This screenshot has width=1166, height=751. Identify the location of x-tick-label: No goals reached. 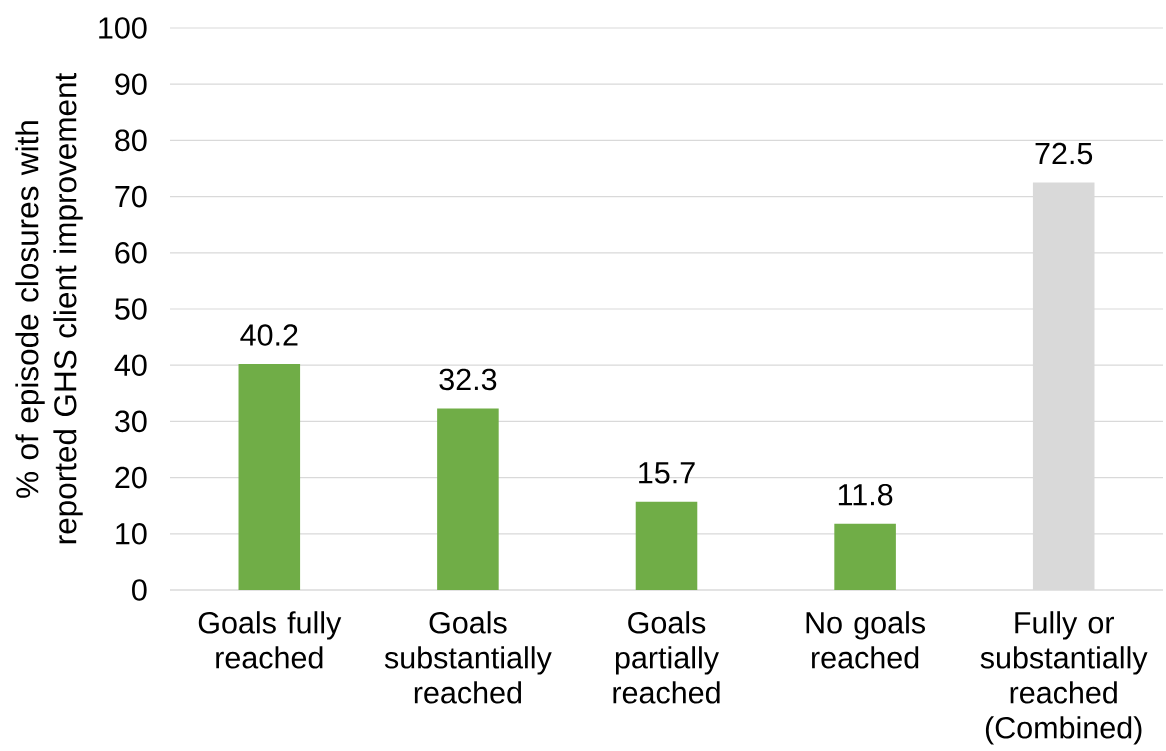
(865, 640).